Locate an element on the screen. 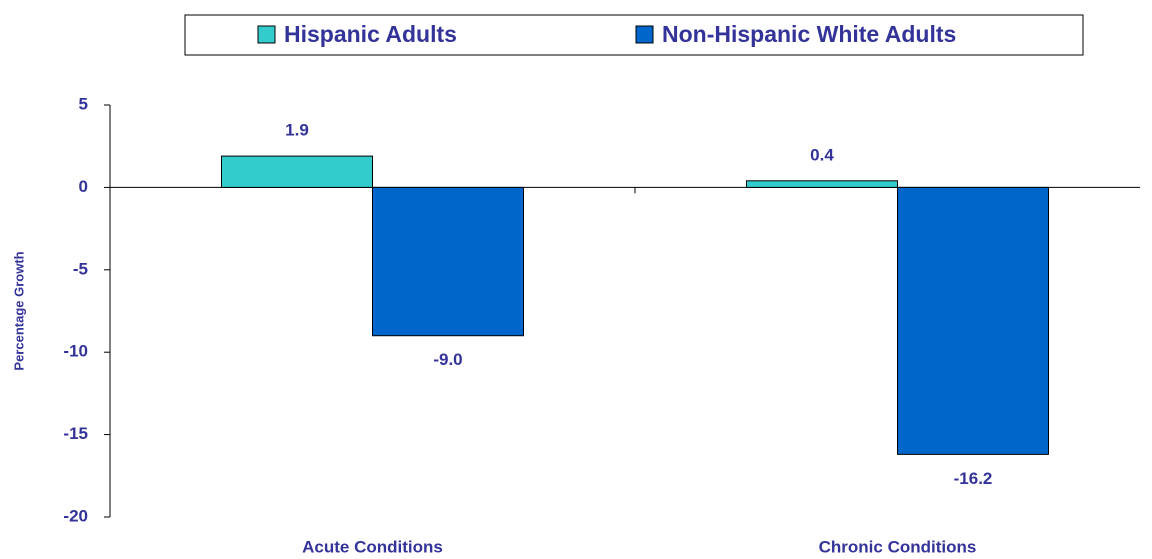  legend-label: Non-Hispanic White Adults is located at coordinates (809, 34).